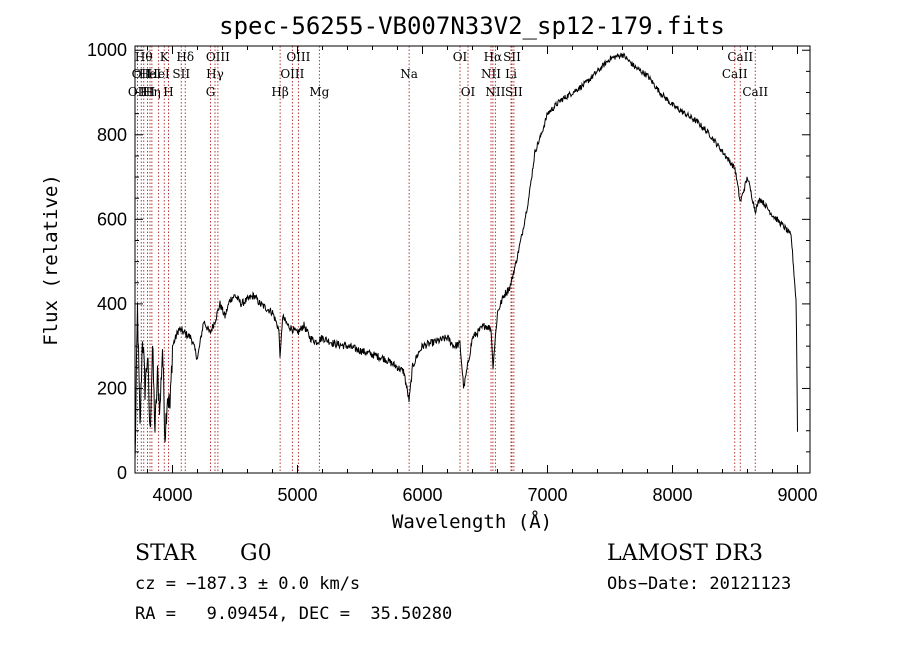 This screenshot has height=649, width=900. Describe the element at coordinates (293, 614) in the screenshot. I see `coordinates-text: RA = 9.09454, DEC = 35.50280` at that location.